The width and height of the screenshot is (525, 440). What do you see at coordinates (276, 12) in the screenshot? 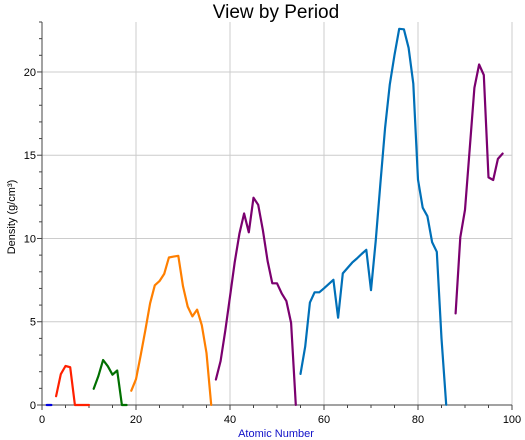
I see `chart-title: View by Period` at bounding box center [276, 12].